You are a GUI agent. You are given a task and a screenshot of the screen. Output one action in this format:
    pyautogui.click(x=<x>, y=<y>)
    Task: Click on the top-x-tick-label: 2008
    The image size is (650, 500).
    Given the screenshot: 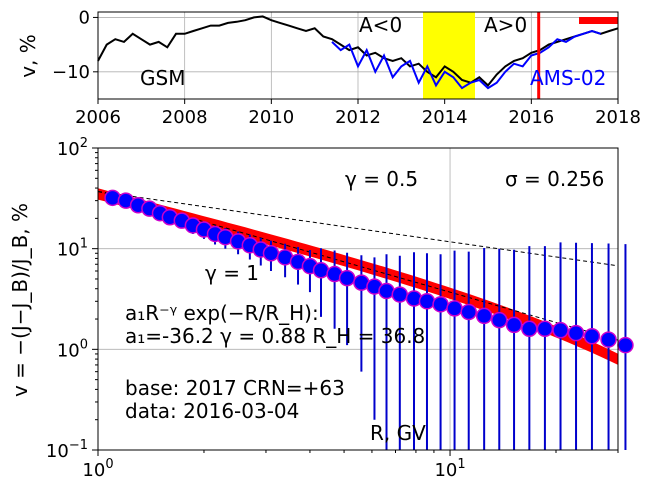 What is the action you would take?
    pyautogui.click(x=185, y=117)
    